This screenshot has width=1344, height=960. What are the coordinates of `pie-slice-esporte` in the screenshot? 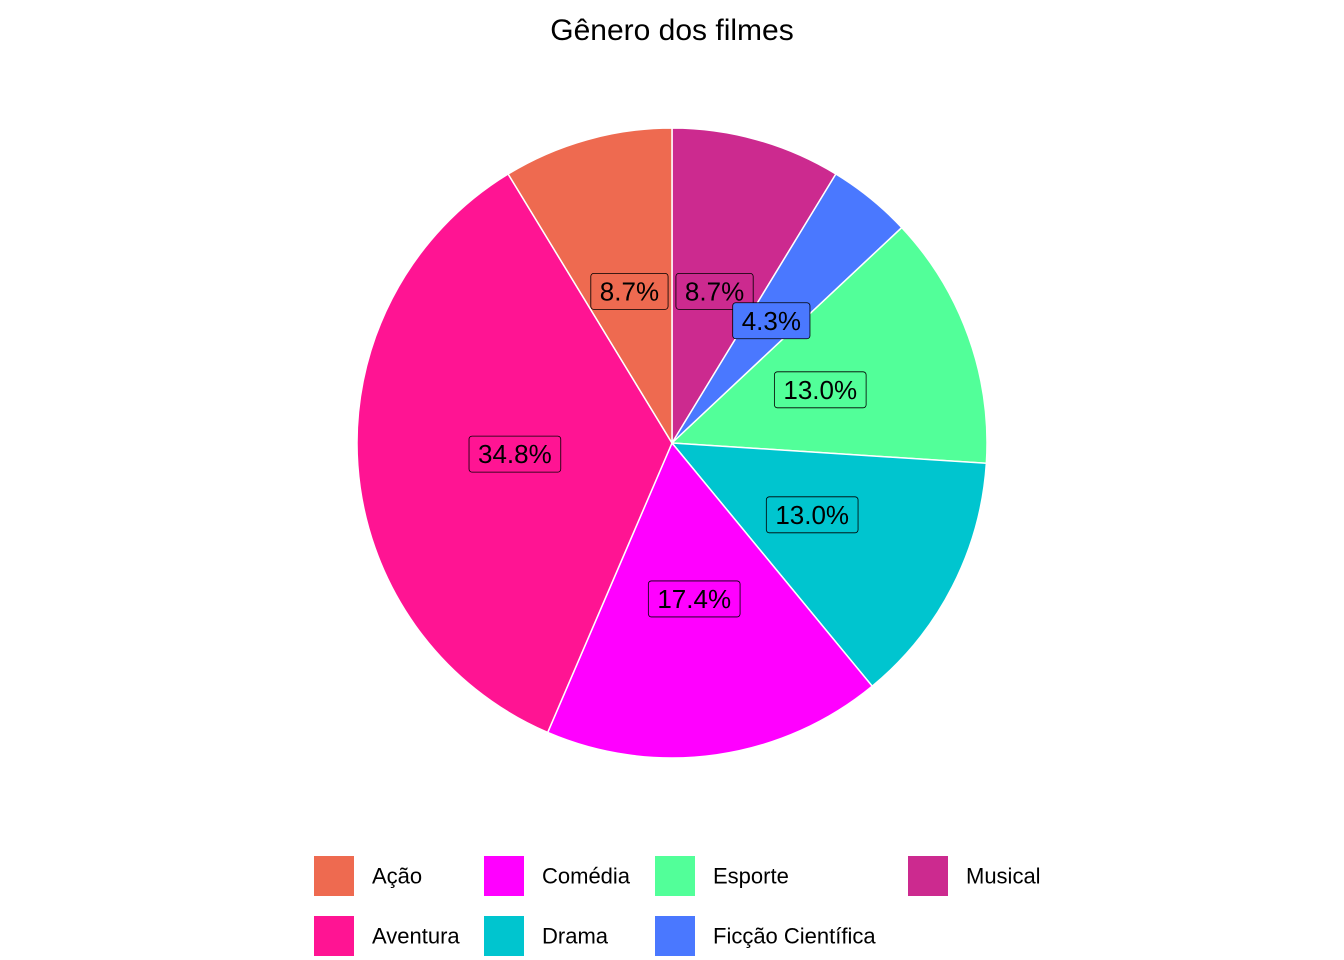 It's located at (829, 345).